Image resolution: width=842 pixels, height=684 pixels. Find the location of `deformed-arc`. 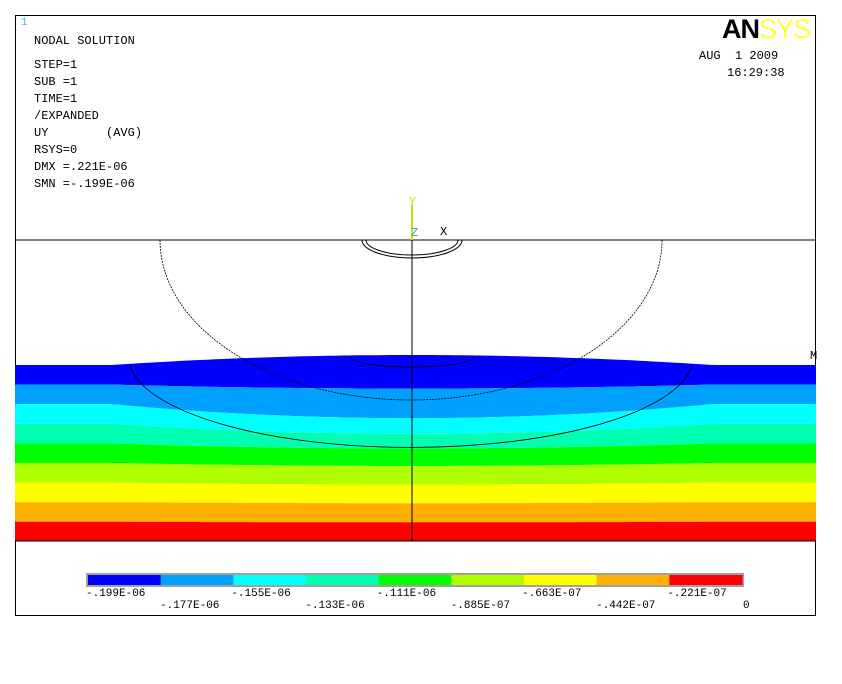

deformed-arc is located at coordinates (411, 406).